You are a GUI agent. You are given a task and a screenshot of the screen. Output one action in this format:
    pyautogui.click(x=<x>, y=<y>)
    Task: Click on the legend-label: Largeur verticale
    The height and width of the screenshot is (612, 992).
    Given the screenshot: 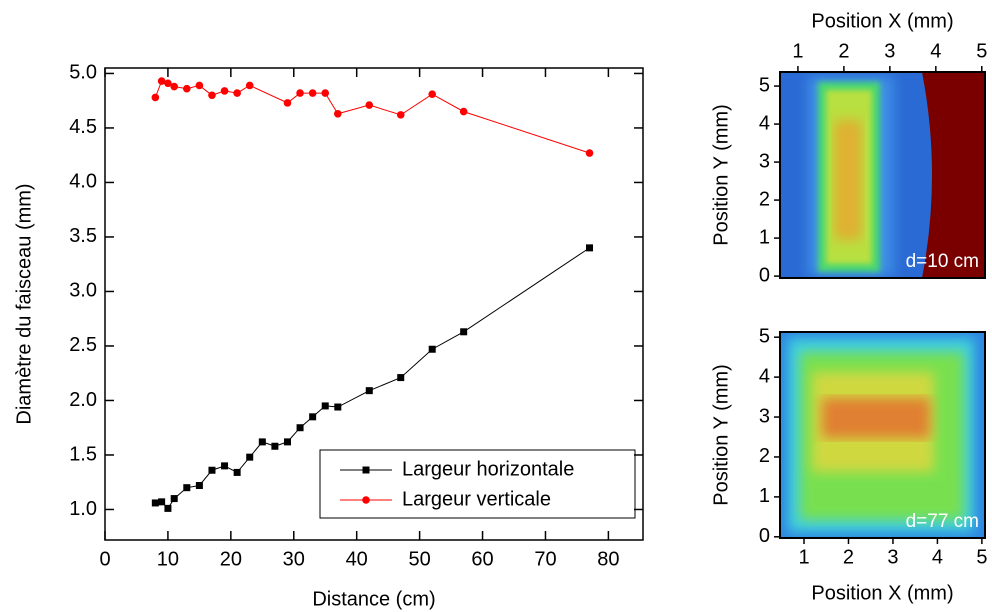 What is the action you would take?
    pyautogui.click(x=476, y=499)
    